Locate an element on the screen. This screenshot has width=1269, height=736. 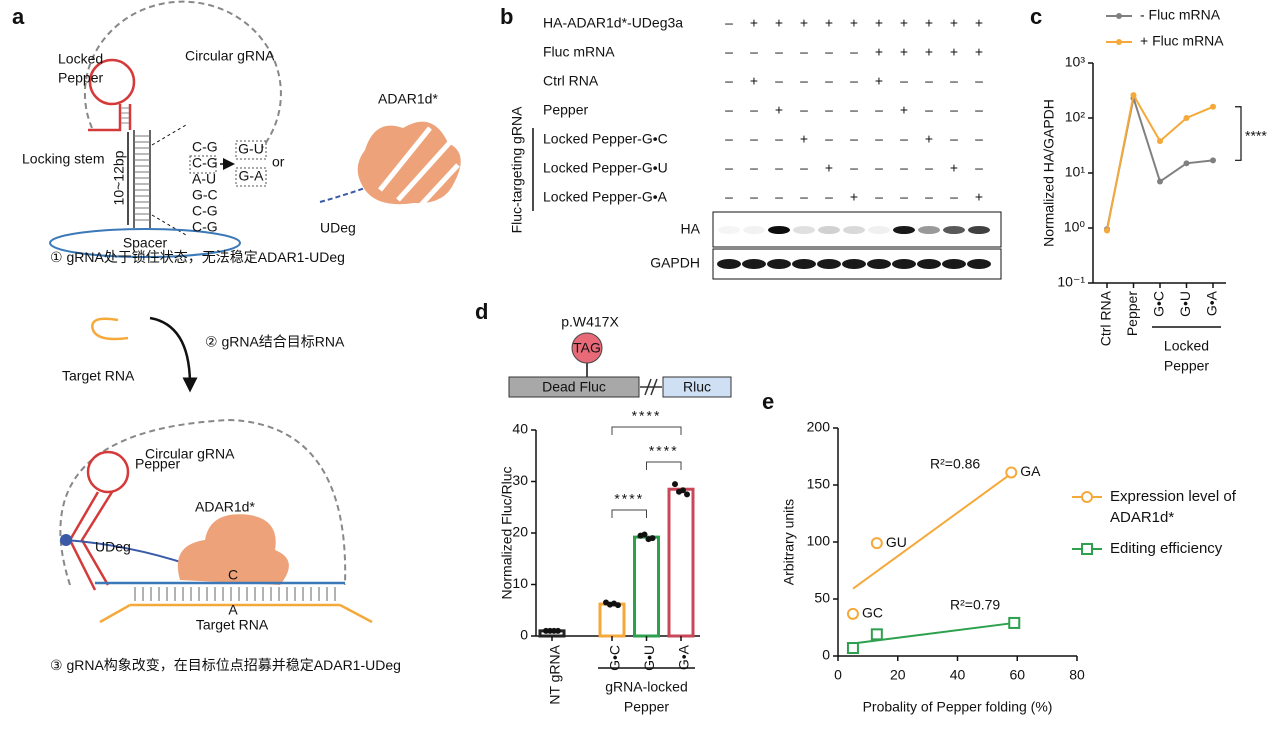
y-tick-label: 100 is located at coordinates (819, 541).